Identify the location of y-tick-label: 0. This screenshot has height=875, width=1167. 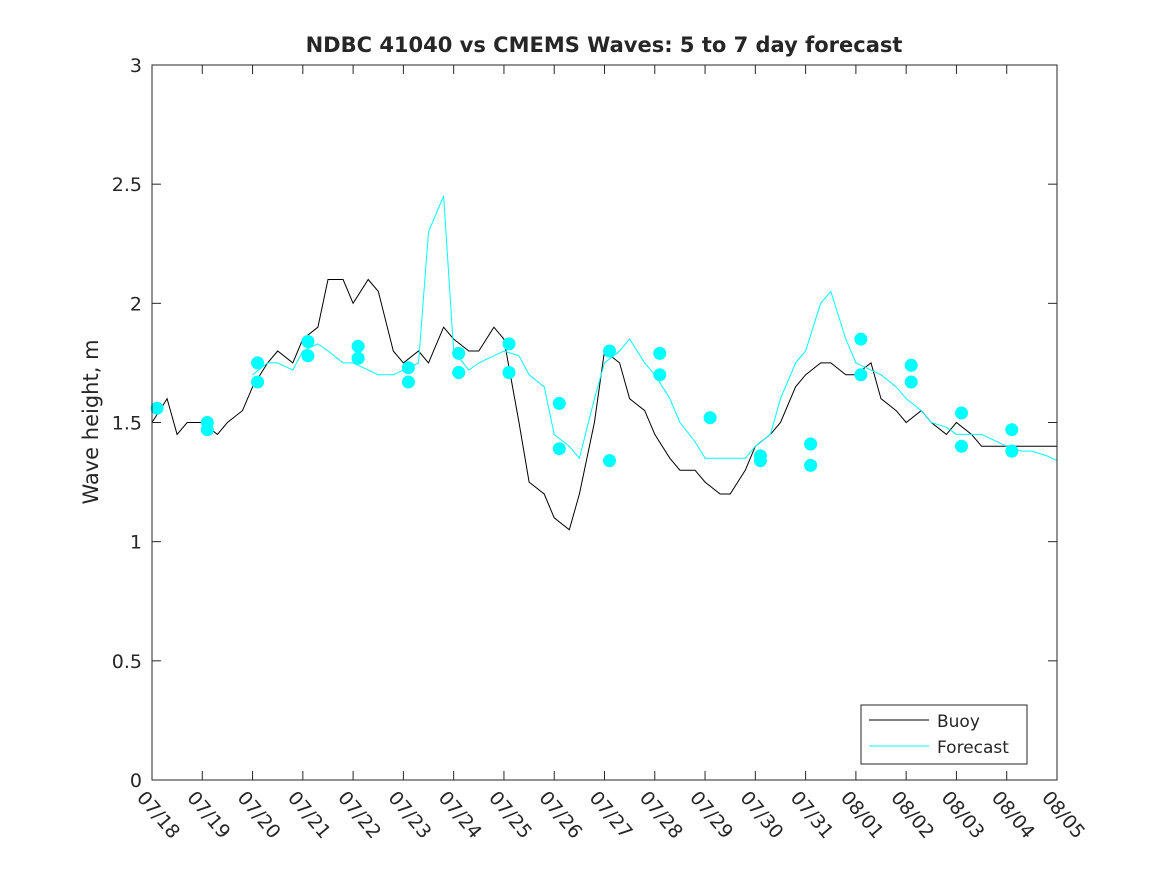
(136, 781).